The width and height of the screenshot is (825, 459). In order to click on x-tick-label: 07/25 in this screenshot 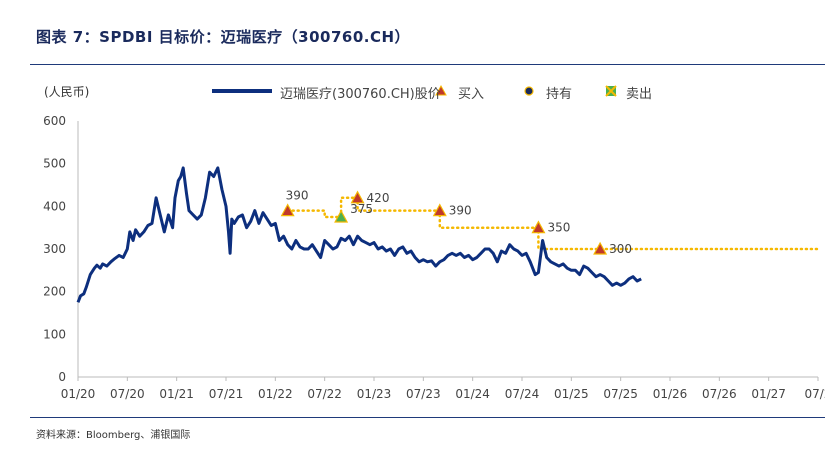, I will do `click(620, 394)`.